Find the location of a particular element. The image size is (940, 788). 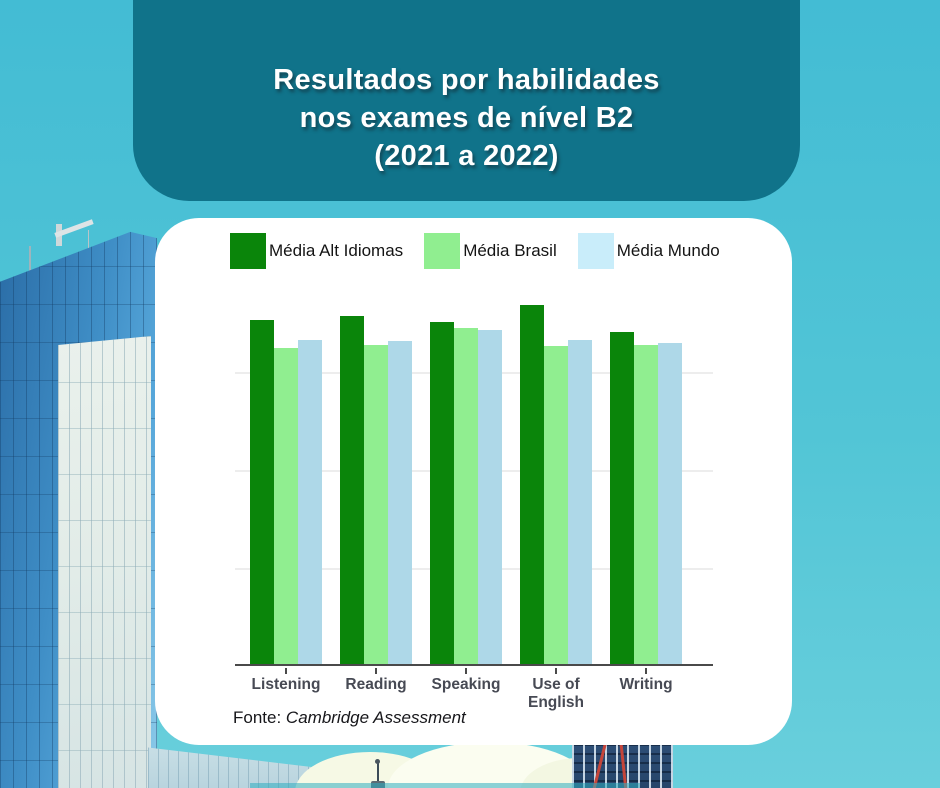

category-label: Reading is located at coordinates (376, 684).